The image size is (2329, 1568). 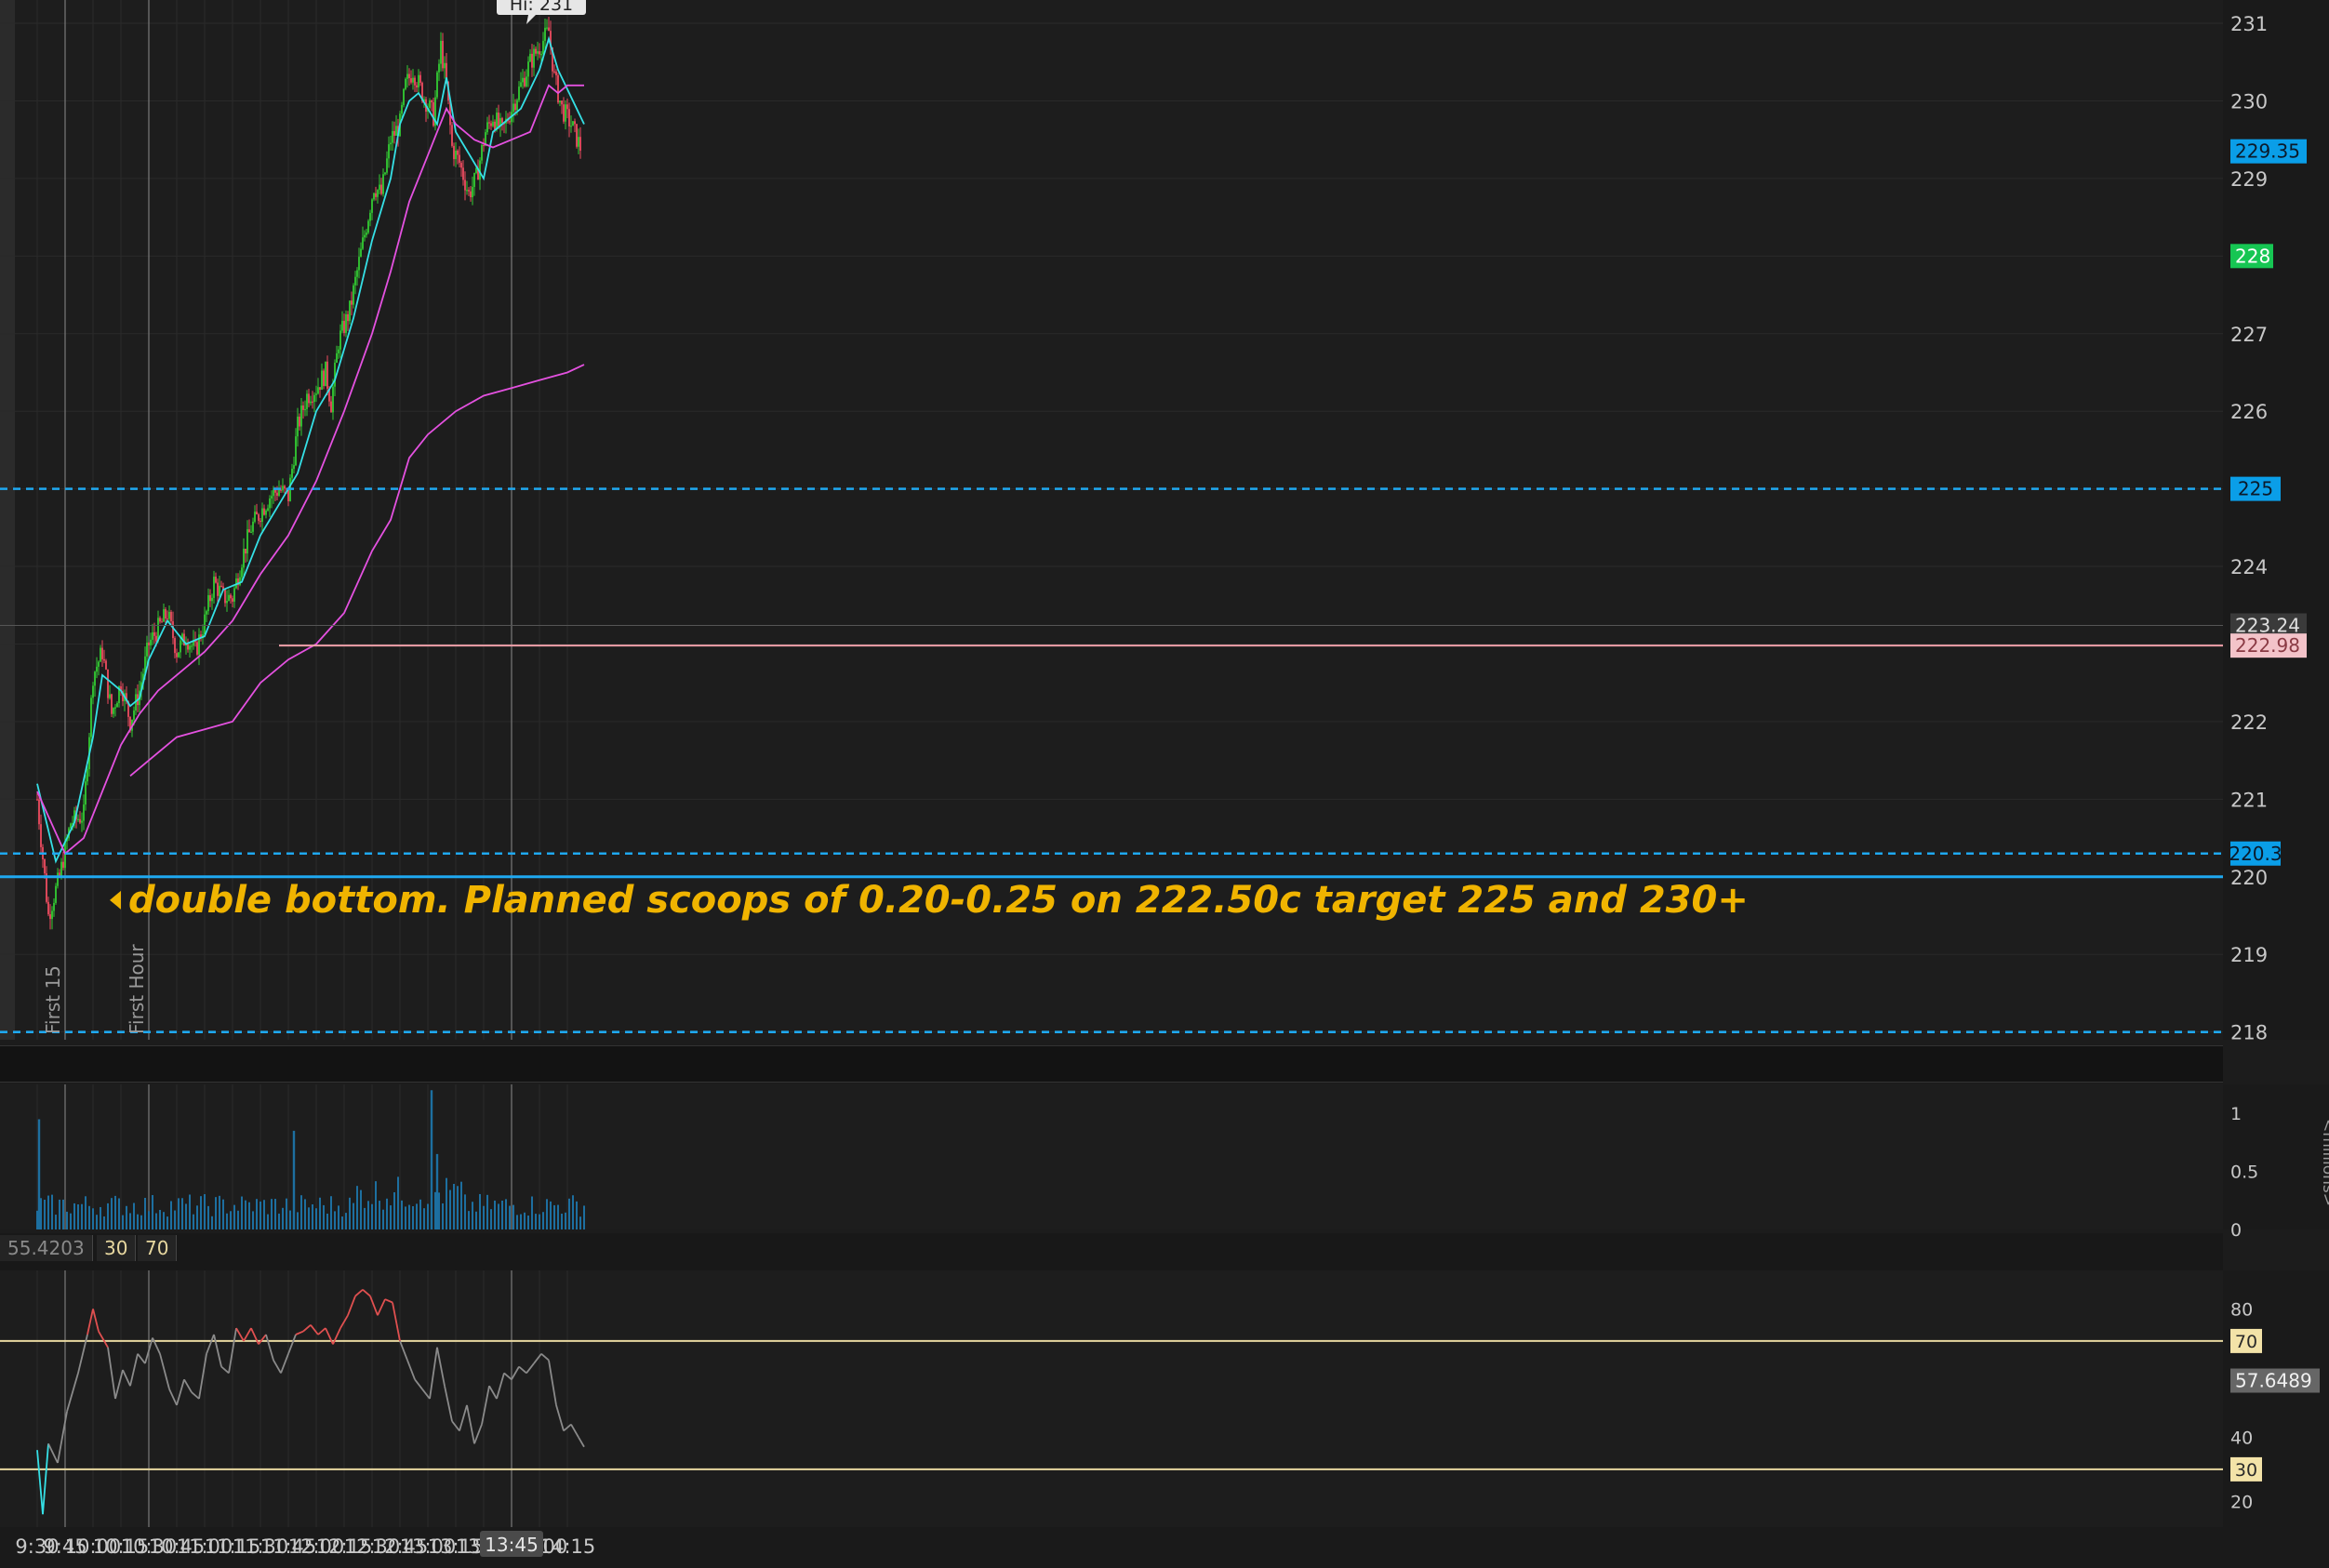 What do you see at coordinates (2276, 520) in the screenshot?
I see `price-axis` at bounding box center [2276, 520].